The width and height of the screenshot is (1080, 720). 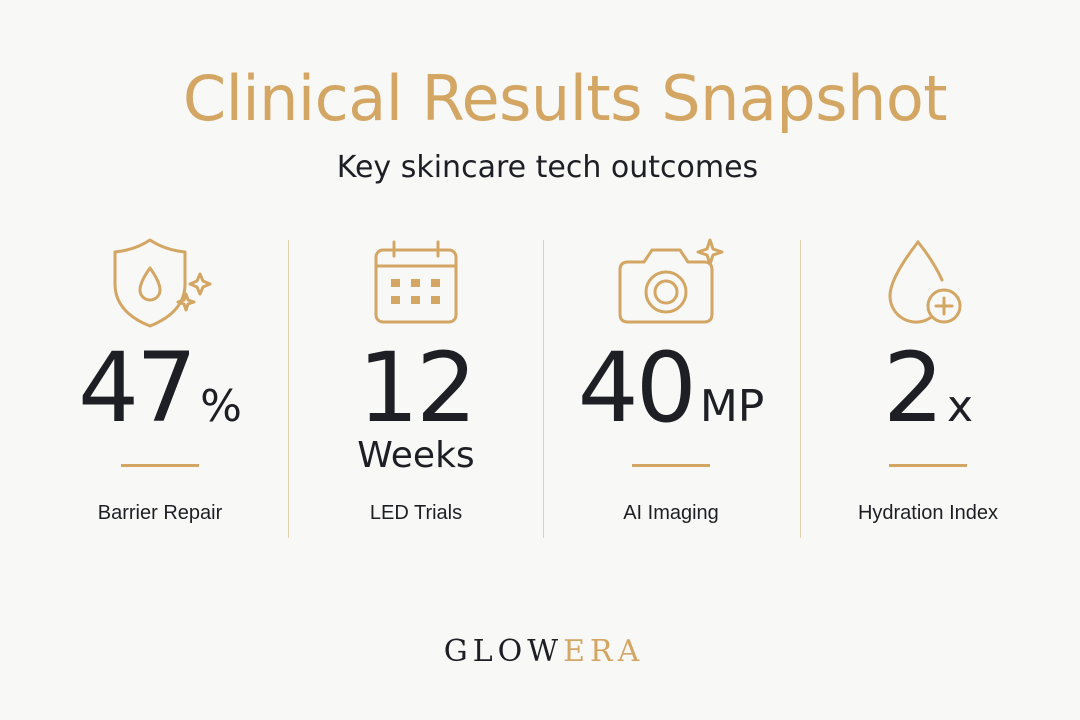 What do you see at coordinates (913, 388) in the screenshot?
I see `stat-value: 2` at bounding box center [913, 388].